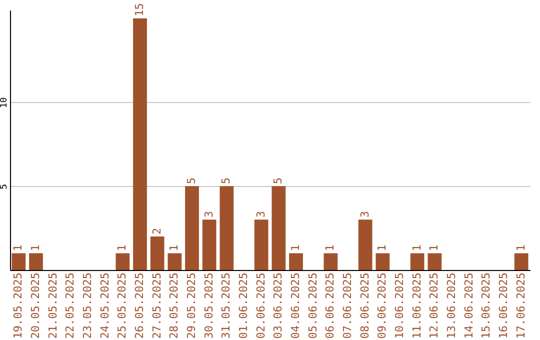 The height and width of the screenshot is (340, 540). I want to click on x-tick-label: 11.06.2025, so click(417, 305).